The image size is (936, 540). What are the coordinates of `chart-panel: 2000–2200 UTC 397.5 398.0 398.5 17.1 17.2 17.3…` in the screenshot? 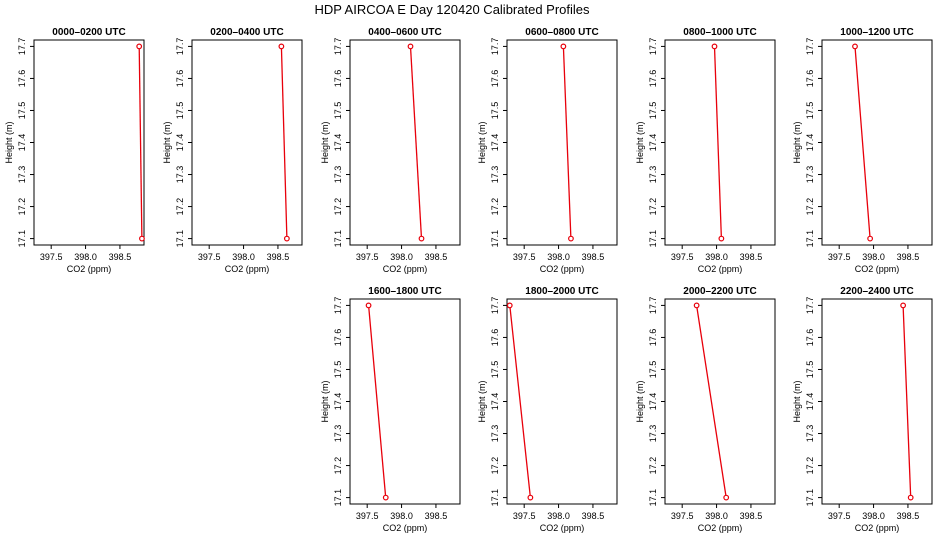 It's located at (705, 409).